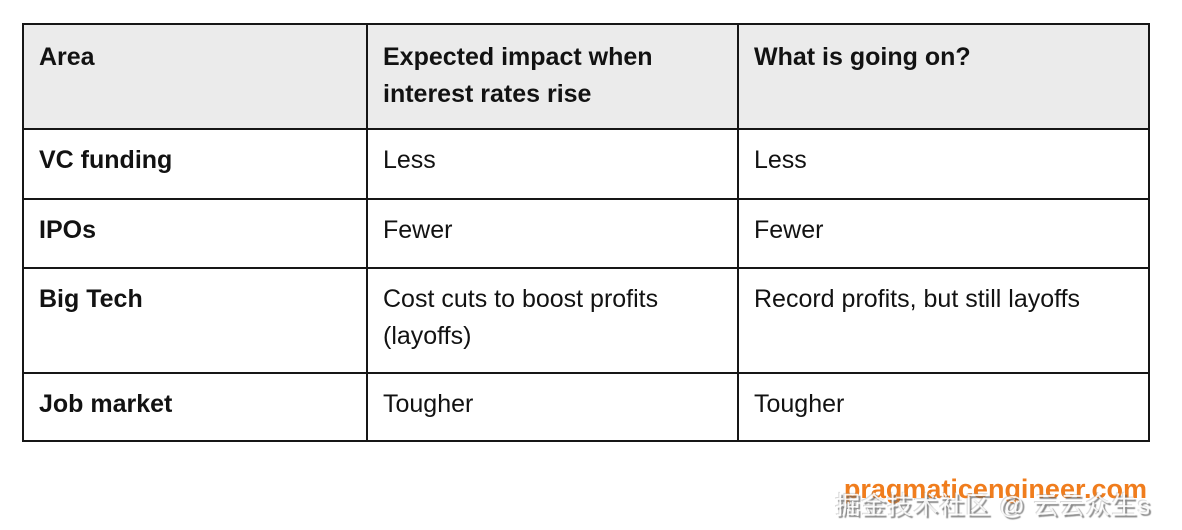 The image size is (1182, 530). Describe the element at coordinates (552, 164) in the screenshot. I see `cell-expected-impact: Less` at that location.